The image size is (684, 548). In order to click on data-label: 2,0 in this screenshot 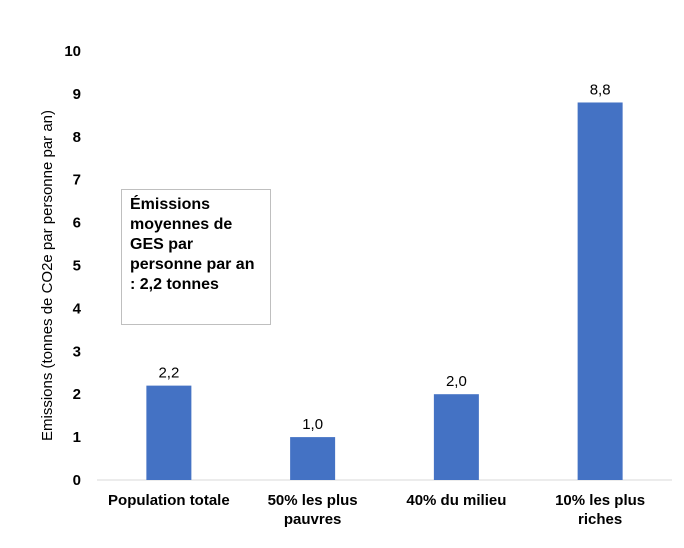, I will do `click(456, 381)`.